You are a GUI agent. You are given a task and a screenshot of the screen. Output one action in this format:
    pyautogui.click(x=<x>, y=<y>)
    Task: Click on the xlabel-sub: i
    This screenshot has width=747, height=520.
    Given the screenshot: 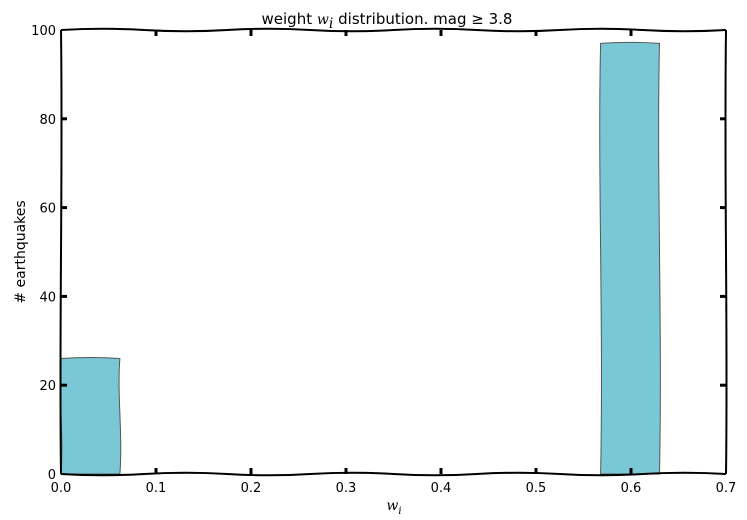 What is the action you would take?
    pyautogui.click(x=399, y=511)
    